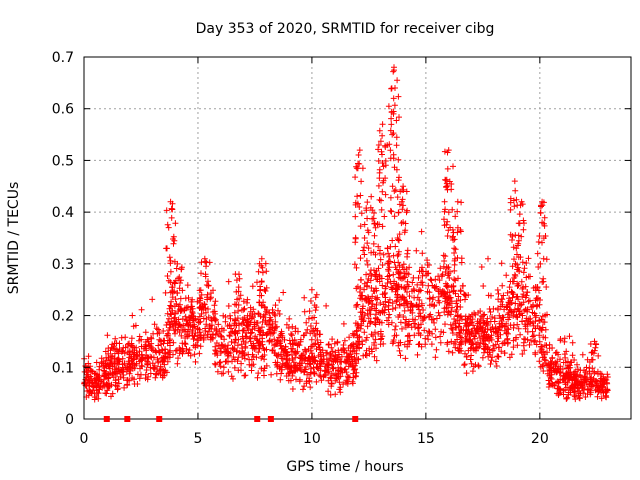 The height and width of the screenshot is (480, 640). Describe the element at coordinates (159, 419) in the screenshot. I see `gap-marker` at that location.